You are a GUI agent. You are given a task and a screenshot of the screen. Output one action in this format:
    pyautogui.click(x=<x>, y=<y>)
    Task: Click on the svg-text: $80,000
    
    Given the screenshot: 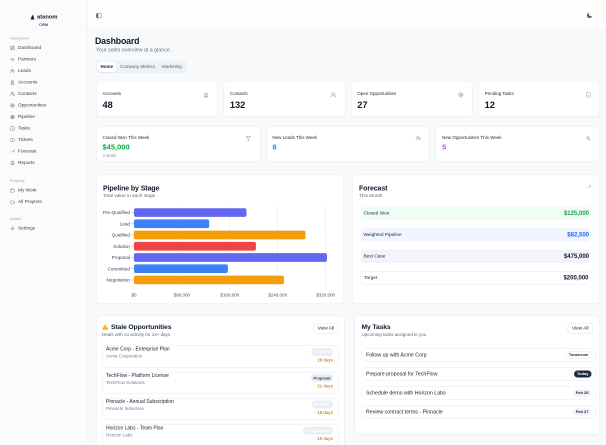 What is the action you would take?
    pyautogui.click(x=182, y=294)
    